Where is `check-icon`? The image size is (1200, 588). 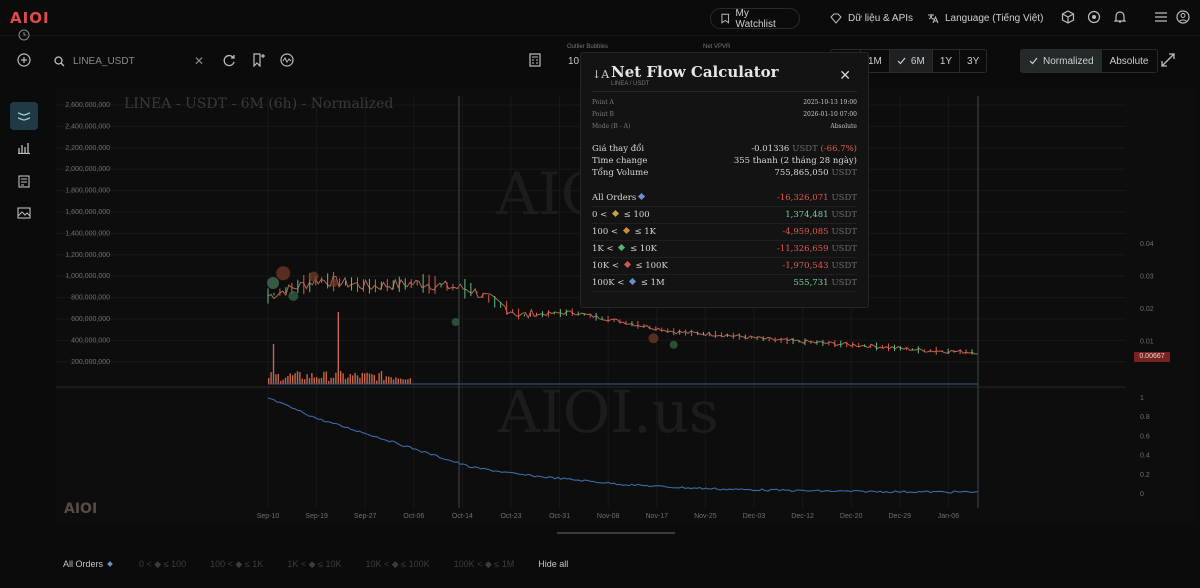
check-icon is located at coordinates (901, 61).